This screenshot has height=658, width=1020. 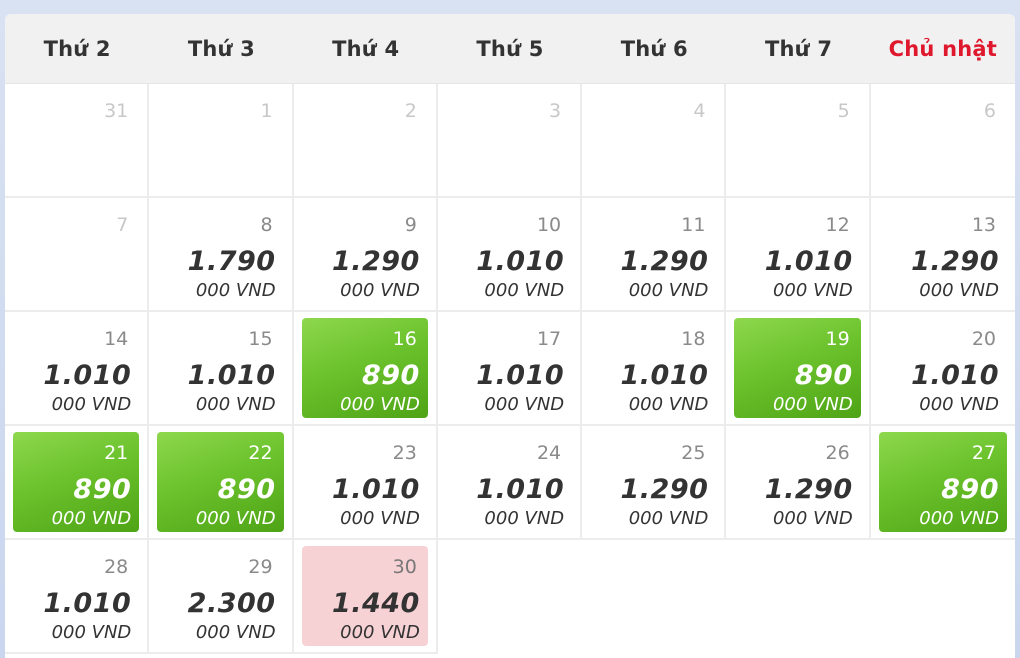 I want to click on weekday-saturday: Thứ 7, so click(x=798, y=48).